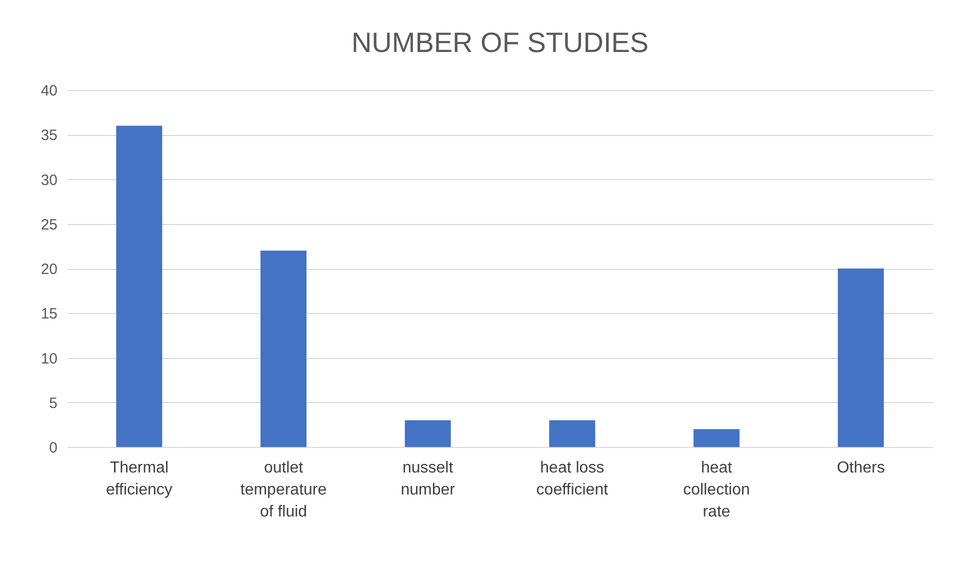 The height and width of the screenshot is (586, 968). Describe the element at coordinates (53, 448) in the screenshot. I see `y-tick-label: 0` at that location.